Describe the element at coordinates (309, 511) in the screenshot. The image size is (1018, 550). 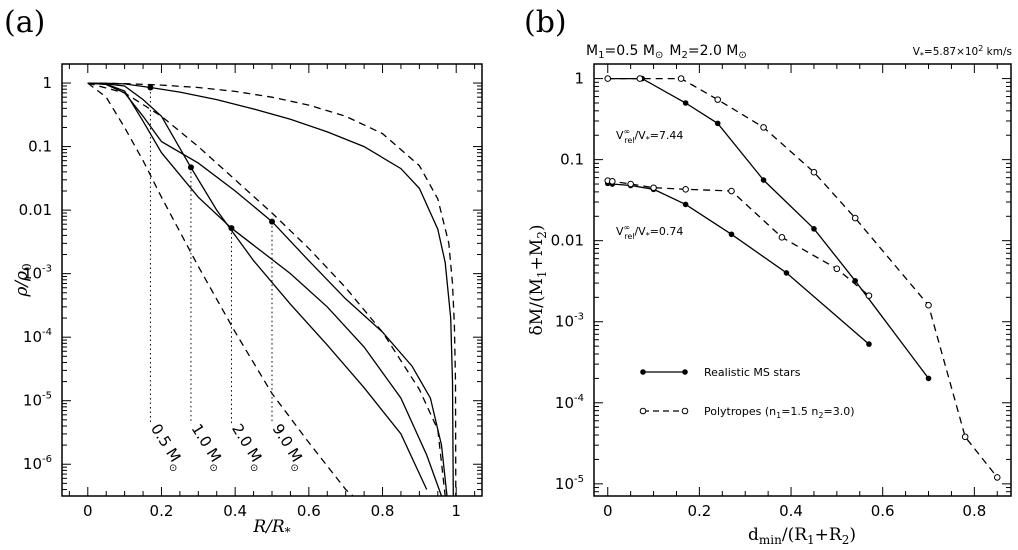
I see `a-x-tick-label: 0.6` at that location.